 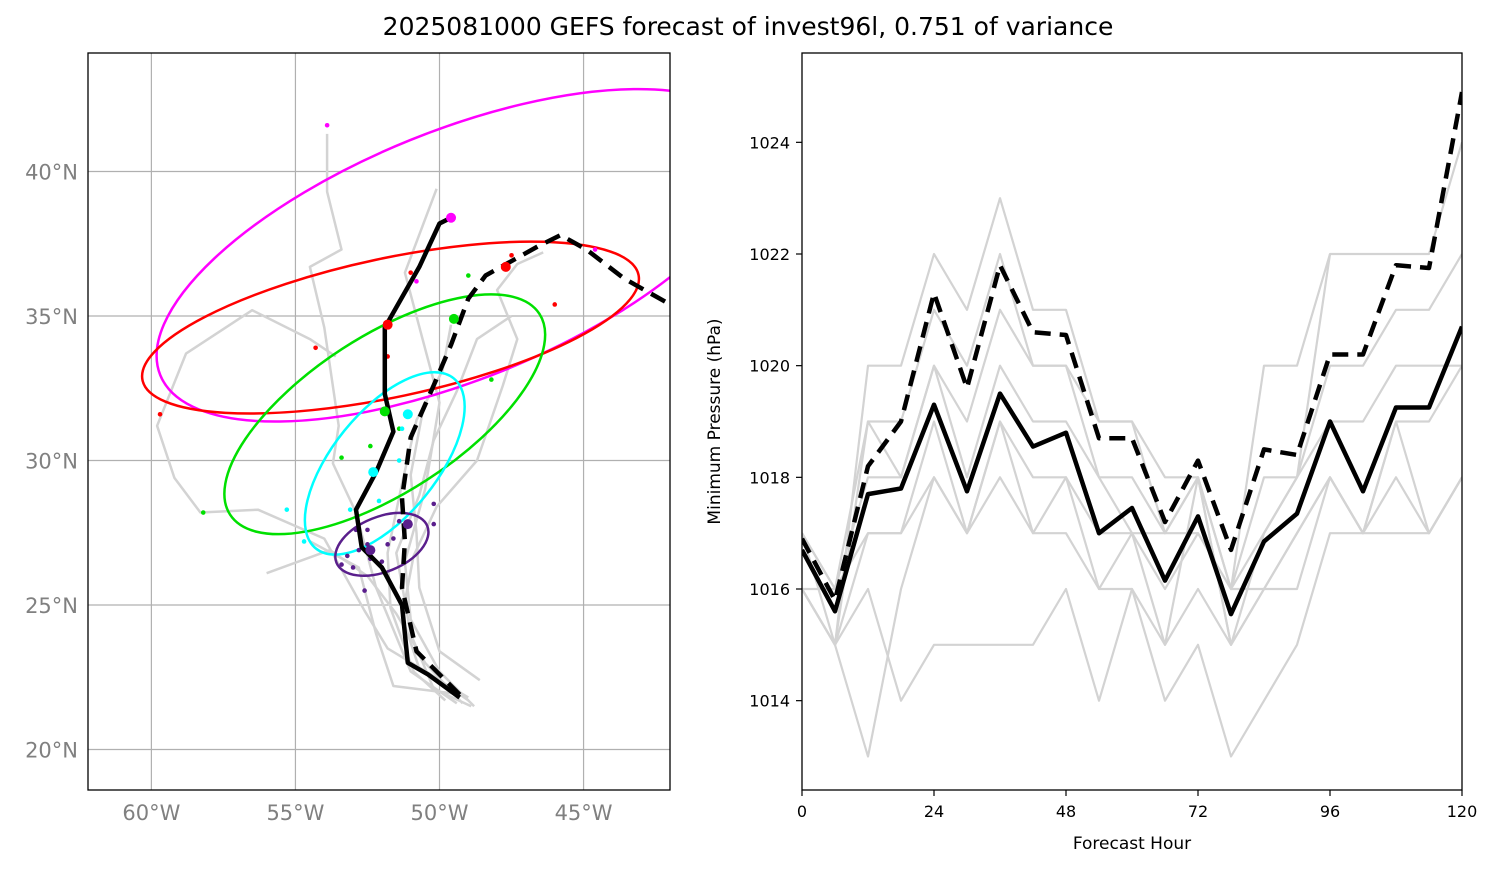 What do you see at coordinates (51, 606) in the screenshot?
I see `map-lat-tick-label: 25°N` at bounding box center [51, 606].